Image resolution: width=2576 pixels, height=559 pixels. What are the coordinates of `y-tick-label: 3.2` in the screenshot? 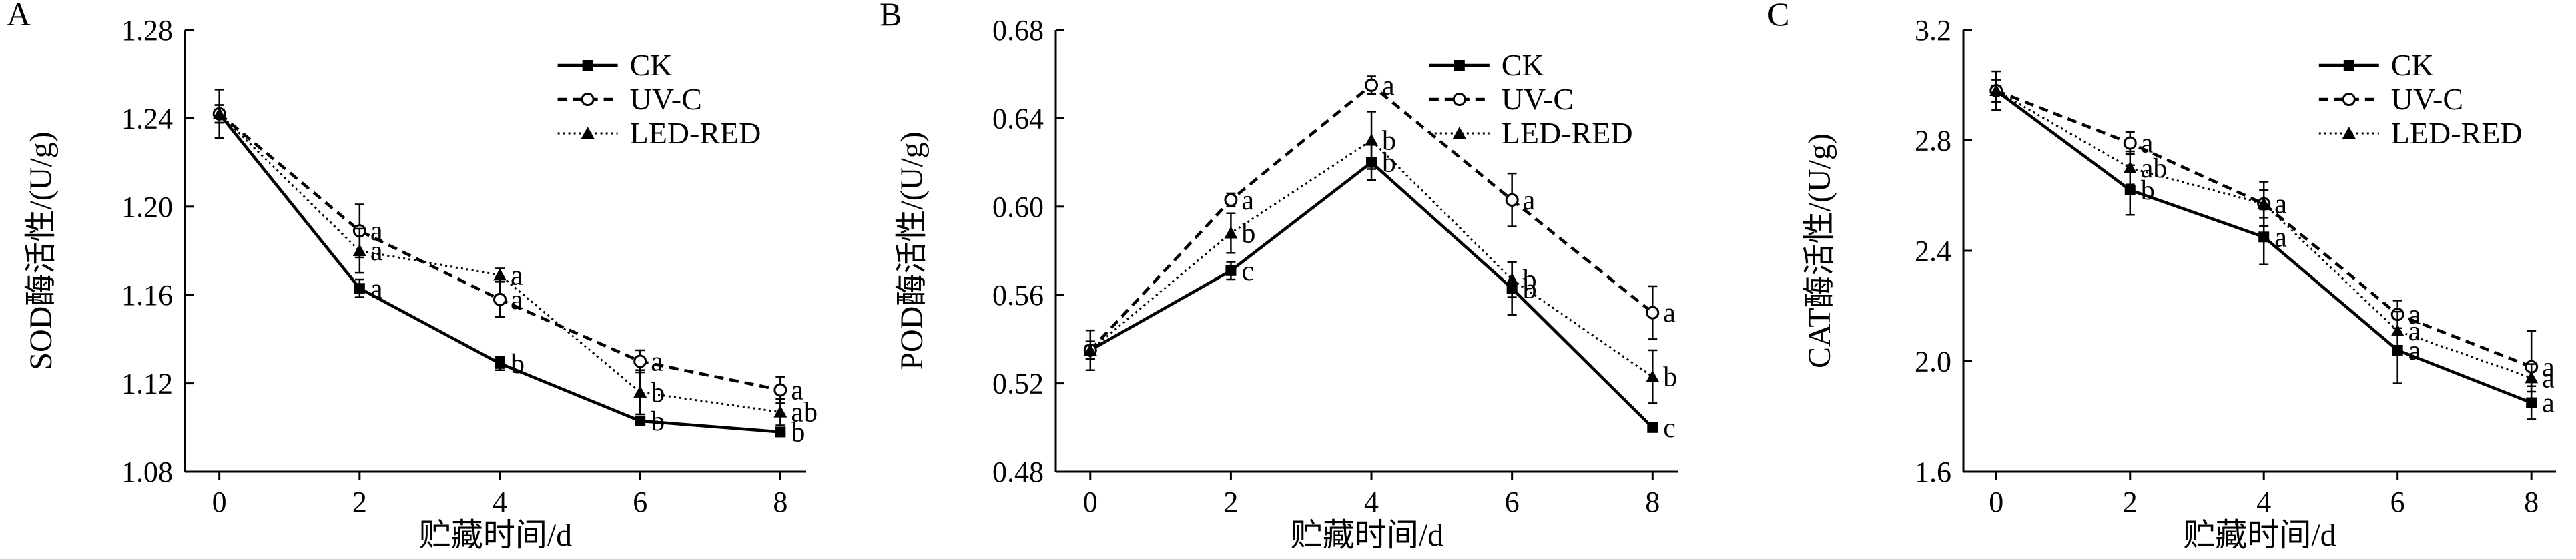 It's located at (1933, 30).